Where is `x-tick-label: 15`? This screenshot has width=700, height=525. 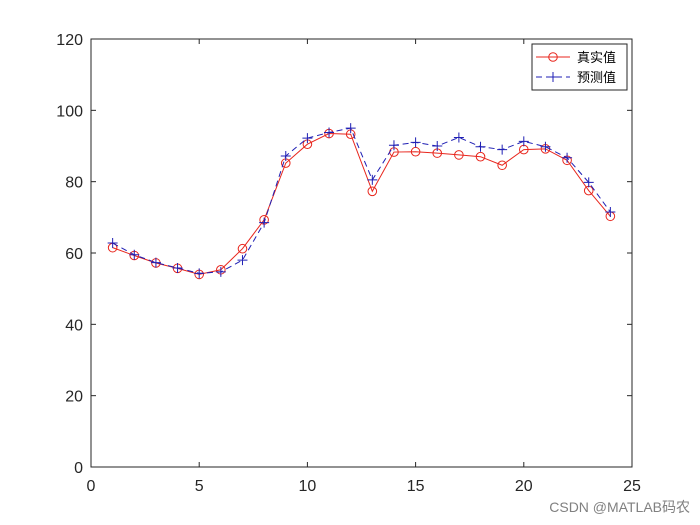 x-tick-label: 15 is located at coordinates (416, 486).